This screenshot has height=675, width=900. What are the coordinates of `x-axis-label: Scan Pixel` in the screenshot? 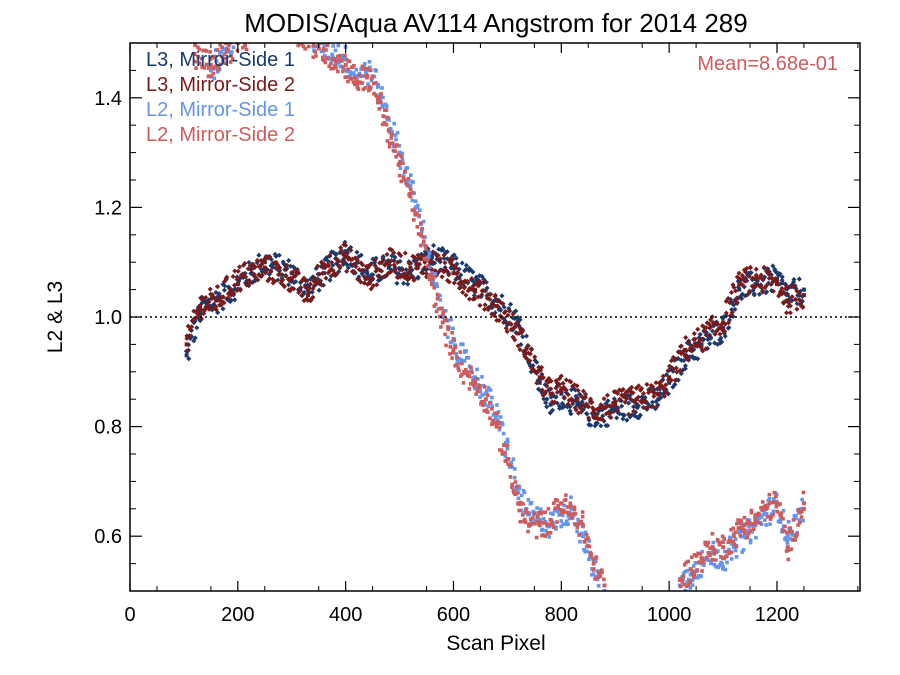 It's located at (495, 643).